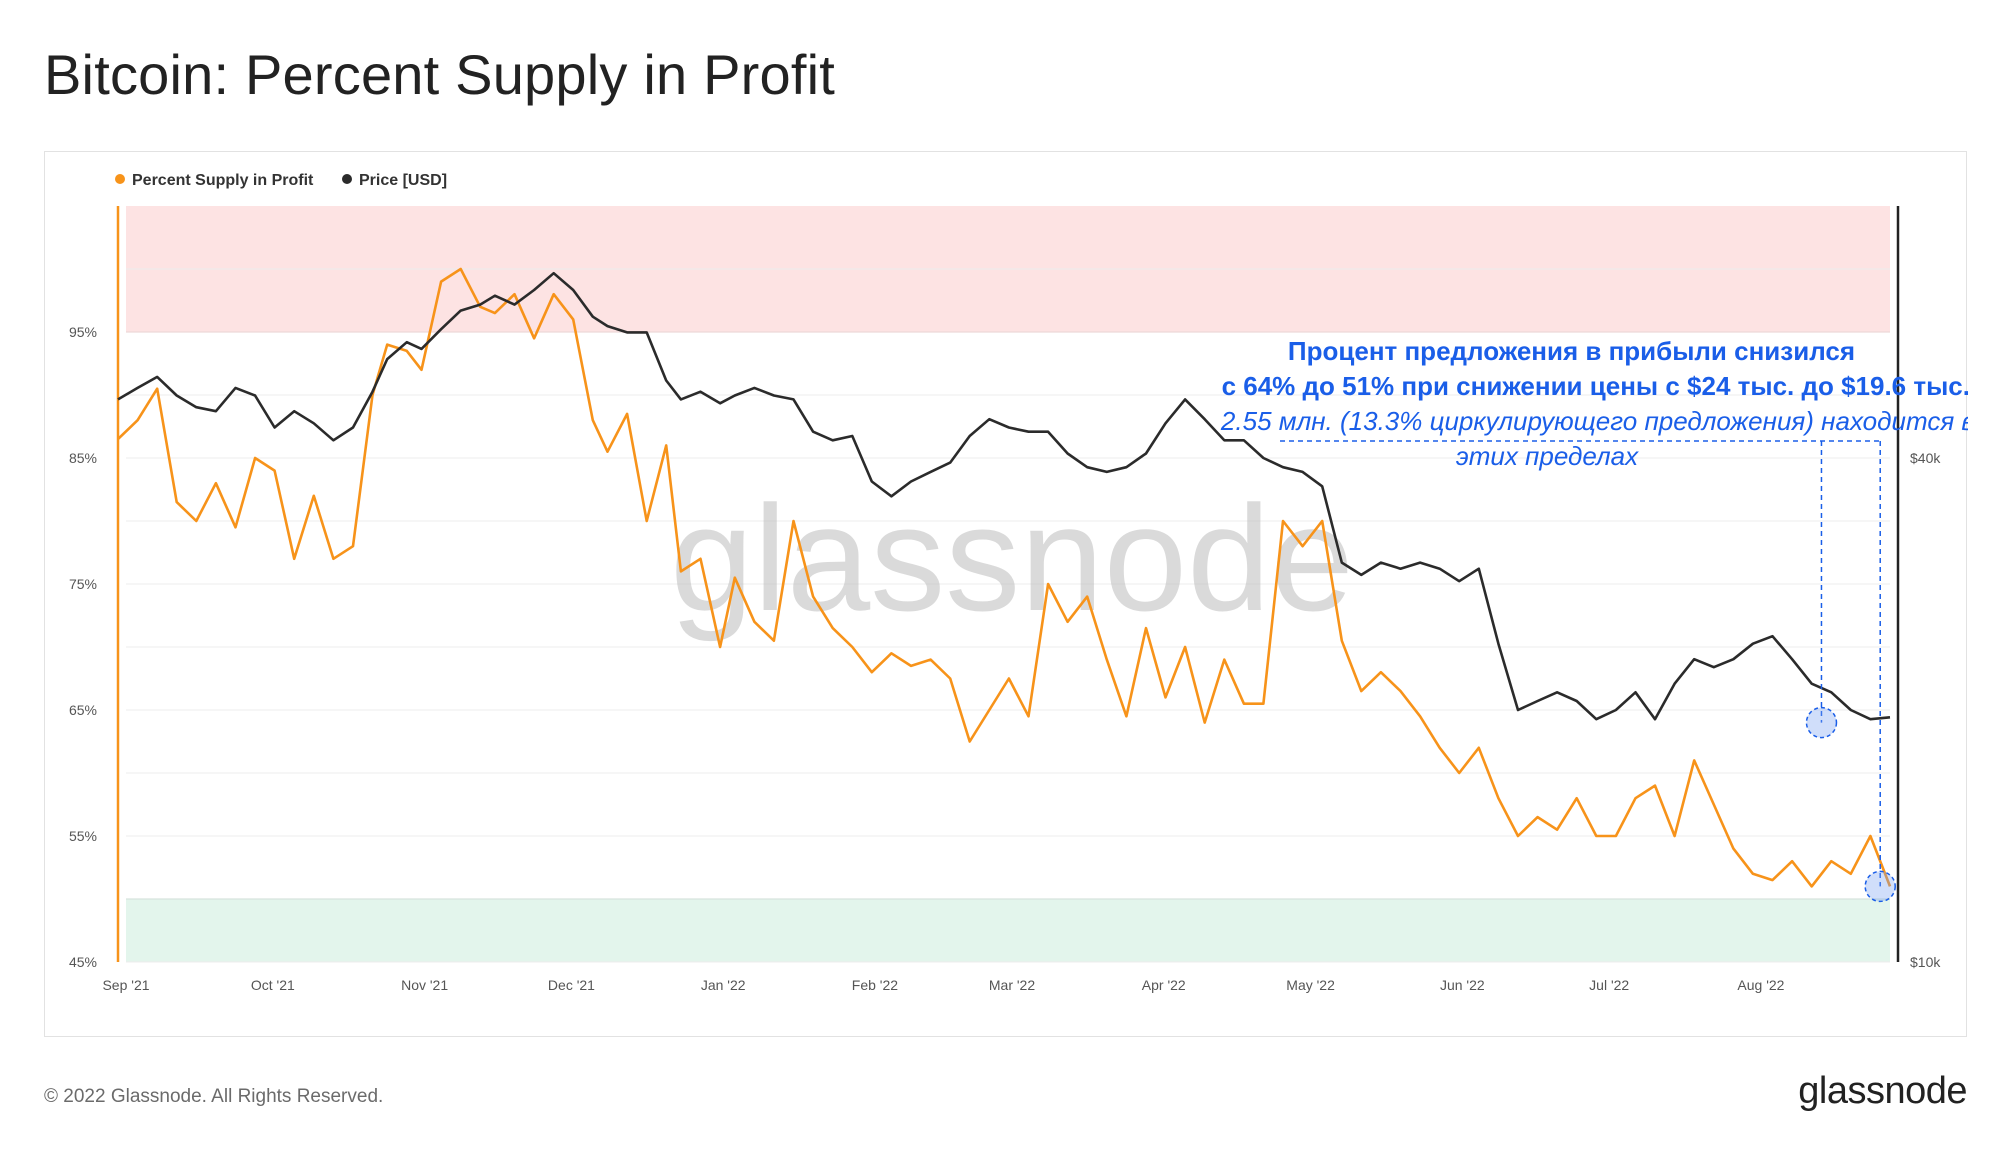 The width and height of the screenshot is (2000, 1152). Describe the element at coordinates (1609, 985) in the screenshot. I see `x-tick-label: Jul '22` at that location.